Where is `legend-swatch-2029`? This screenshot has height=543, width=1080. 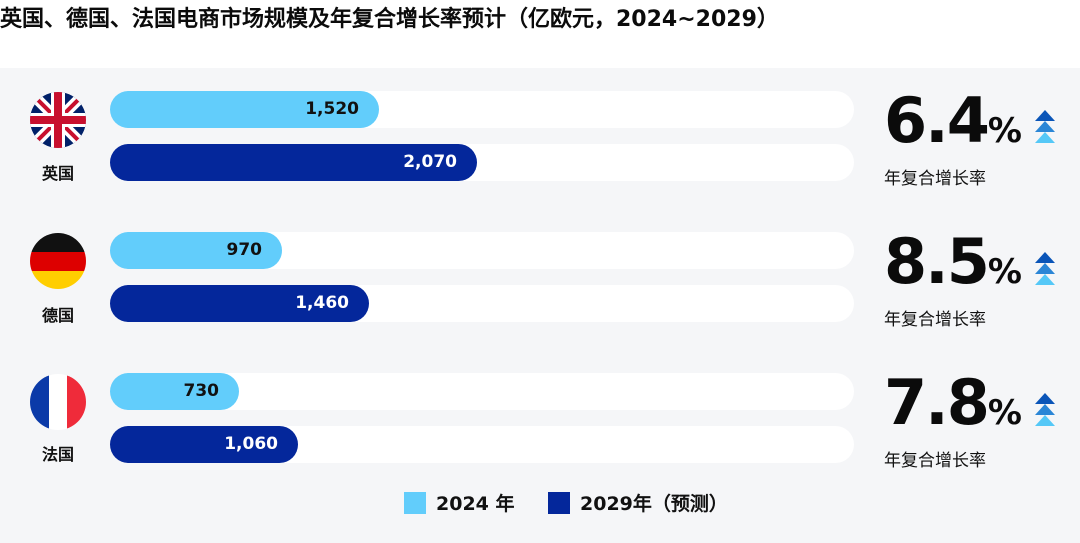
legend-swatch-2029 is located at coordinates (559, 503).